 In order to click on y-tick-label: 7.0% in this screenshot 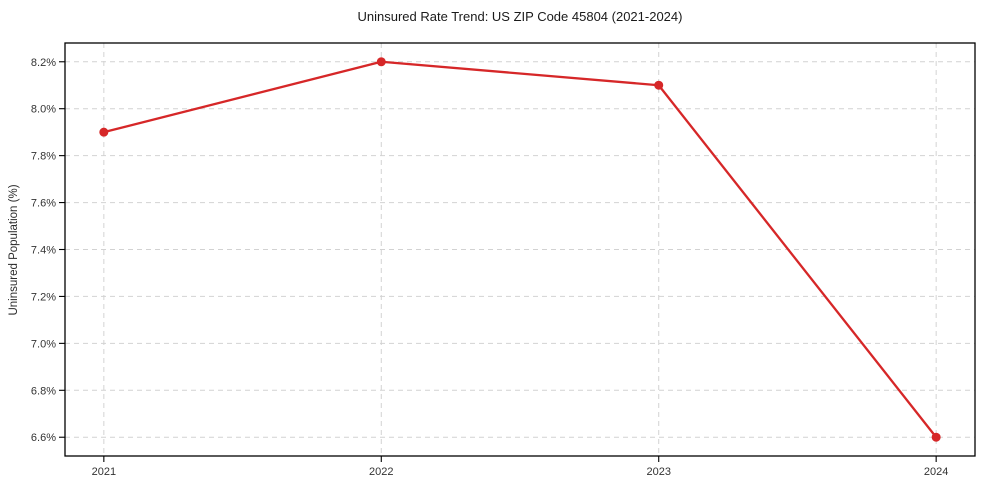, I will do `click(43, 344)`.